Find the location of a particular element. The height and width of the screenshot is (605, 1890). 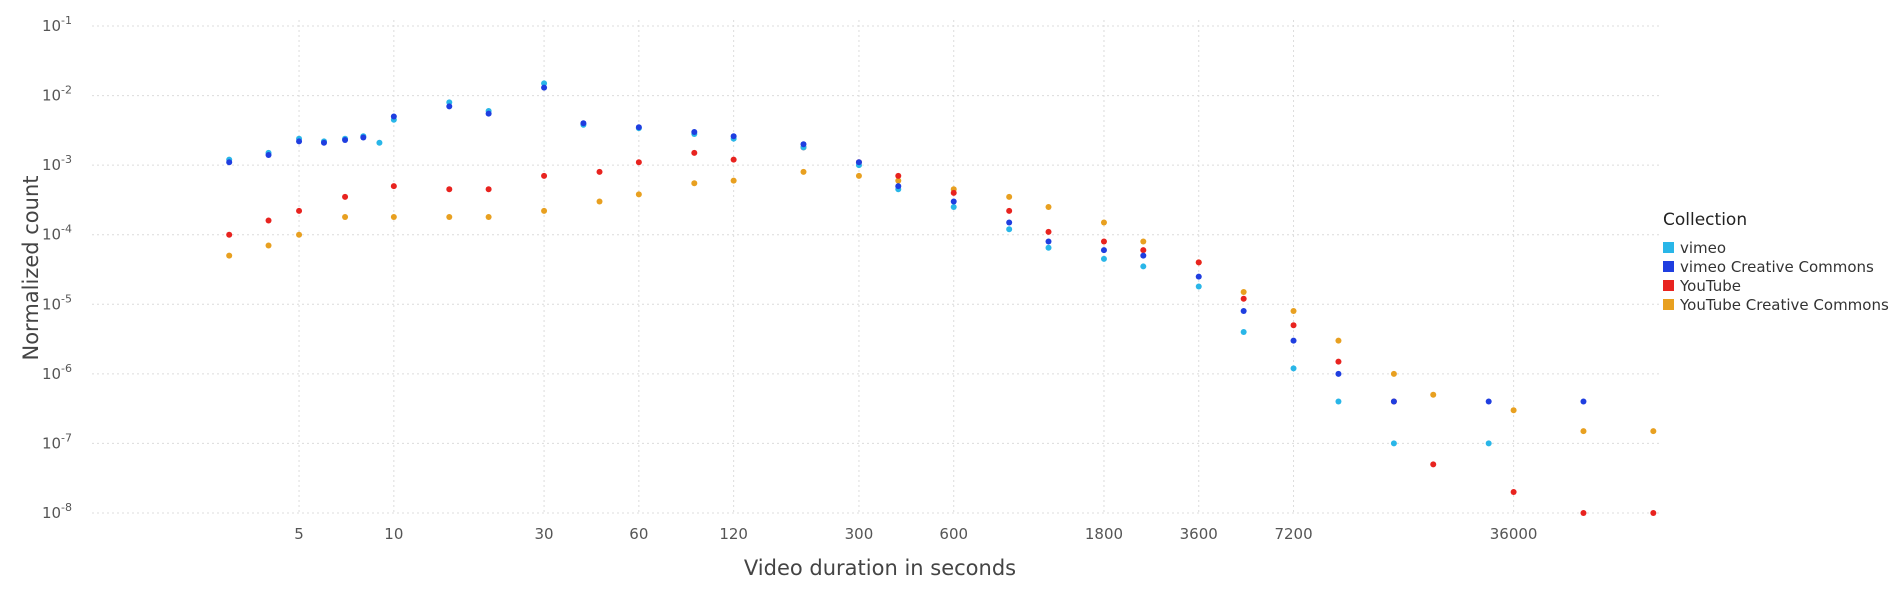

x-tick-label: 600 is located at coordinates (953, 534).